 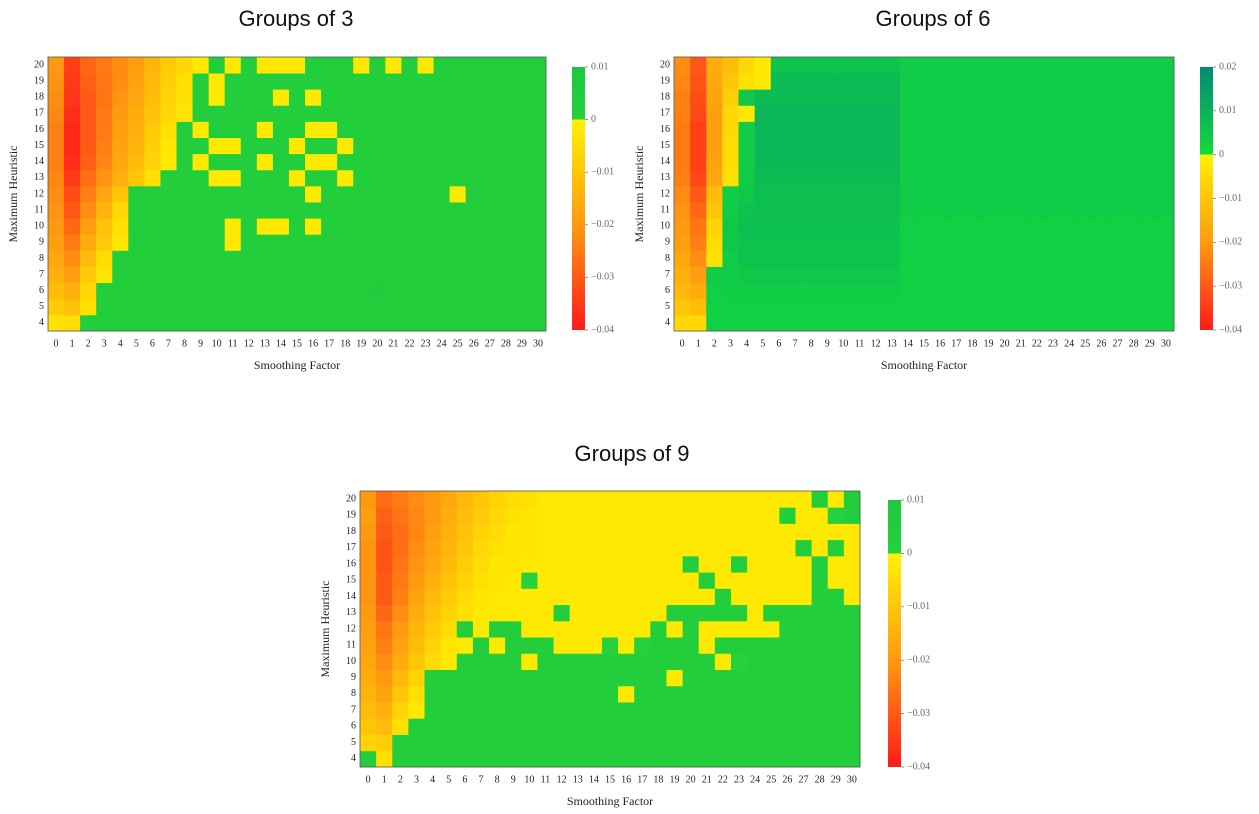 What do you see at coordinates (1228, 66) in the screenshot?
I see `colorbar-tick-label: 0.02` at bounding box center [1228, 66].